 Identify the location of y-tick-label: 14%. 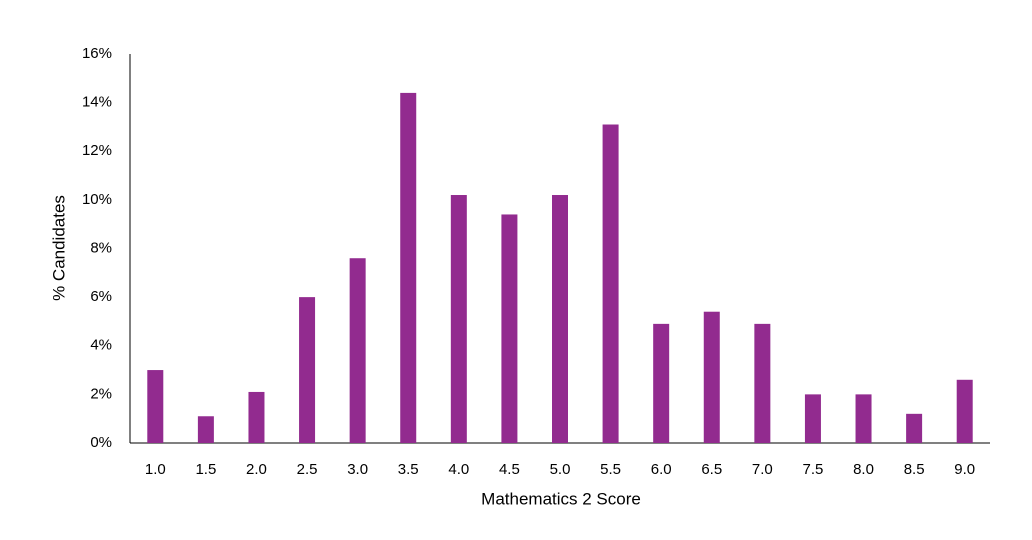
(97, 102).